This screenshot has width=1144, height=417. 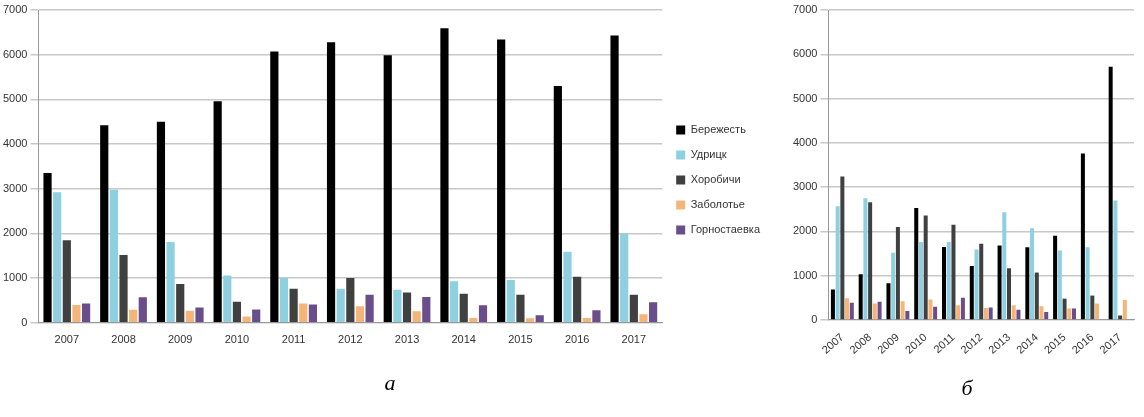 What do you see at coordinates (717, 204) in the screenshot?
I see `legend-label: Заболотье` at bounding box center [717, 204].